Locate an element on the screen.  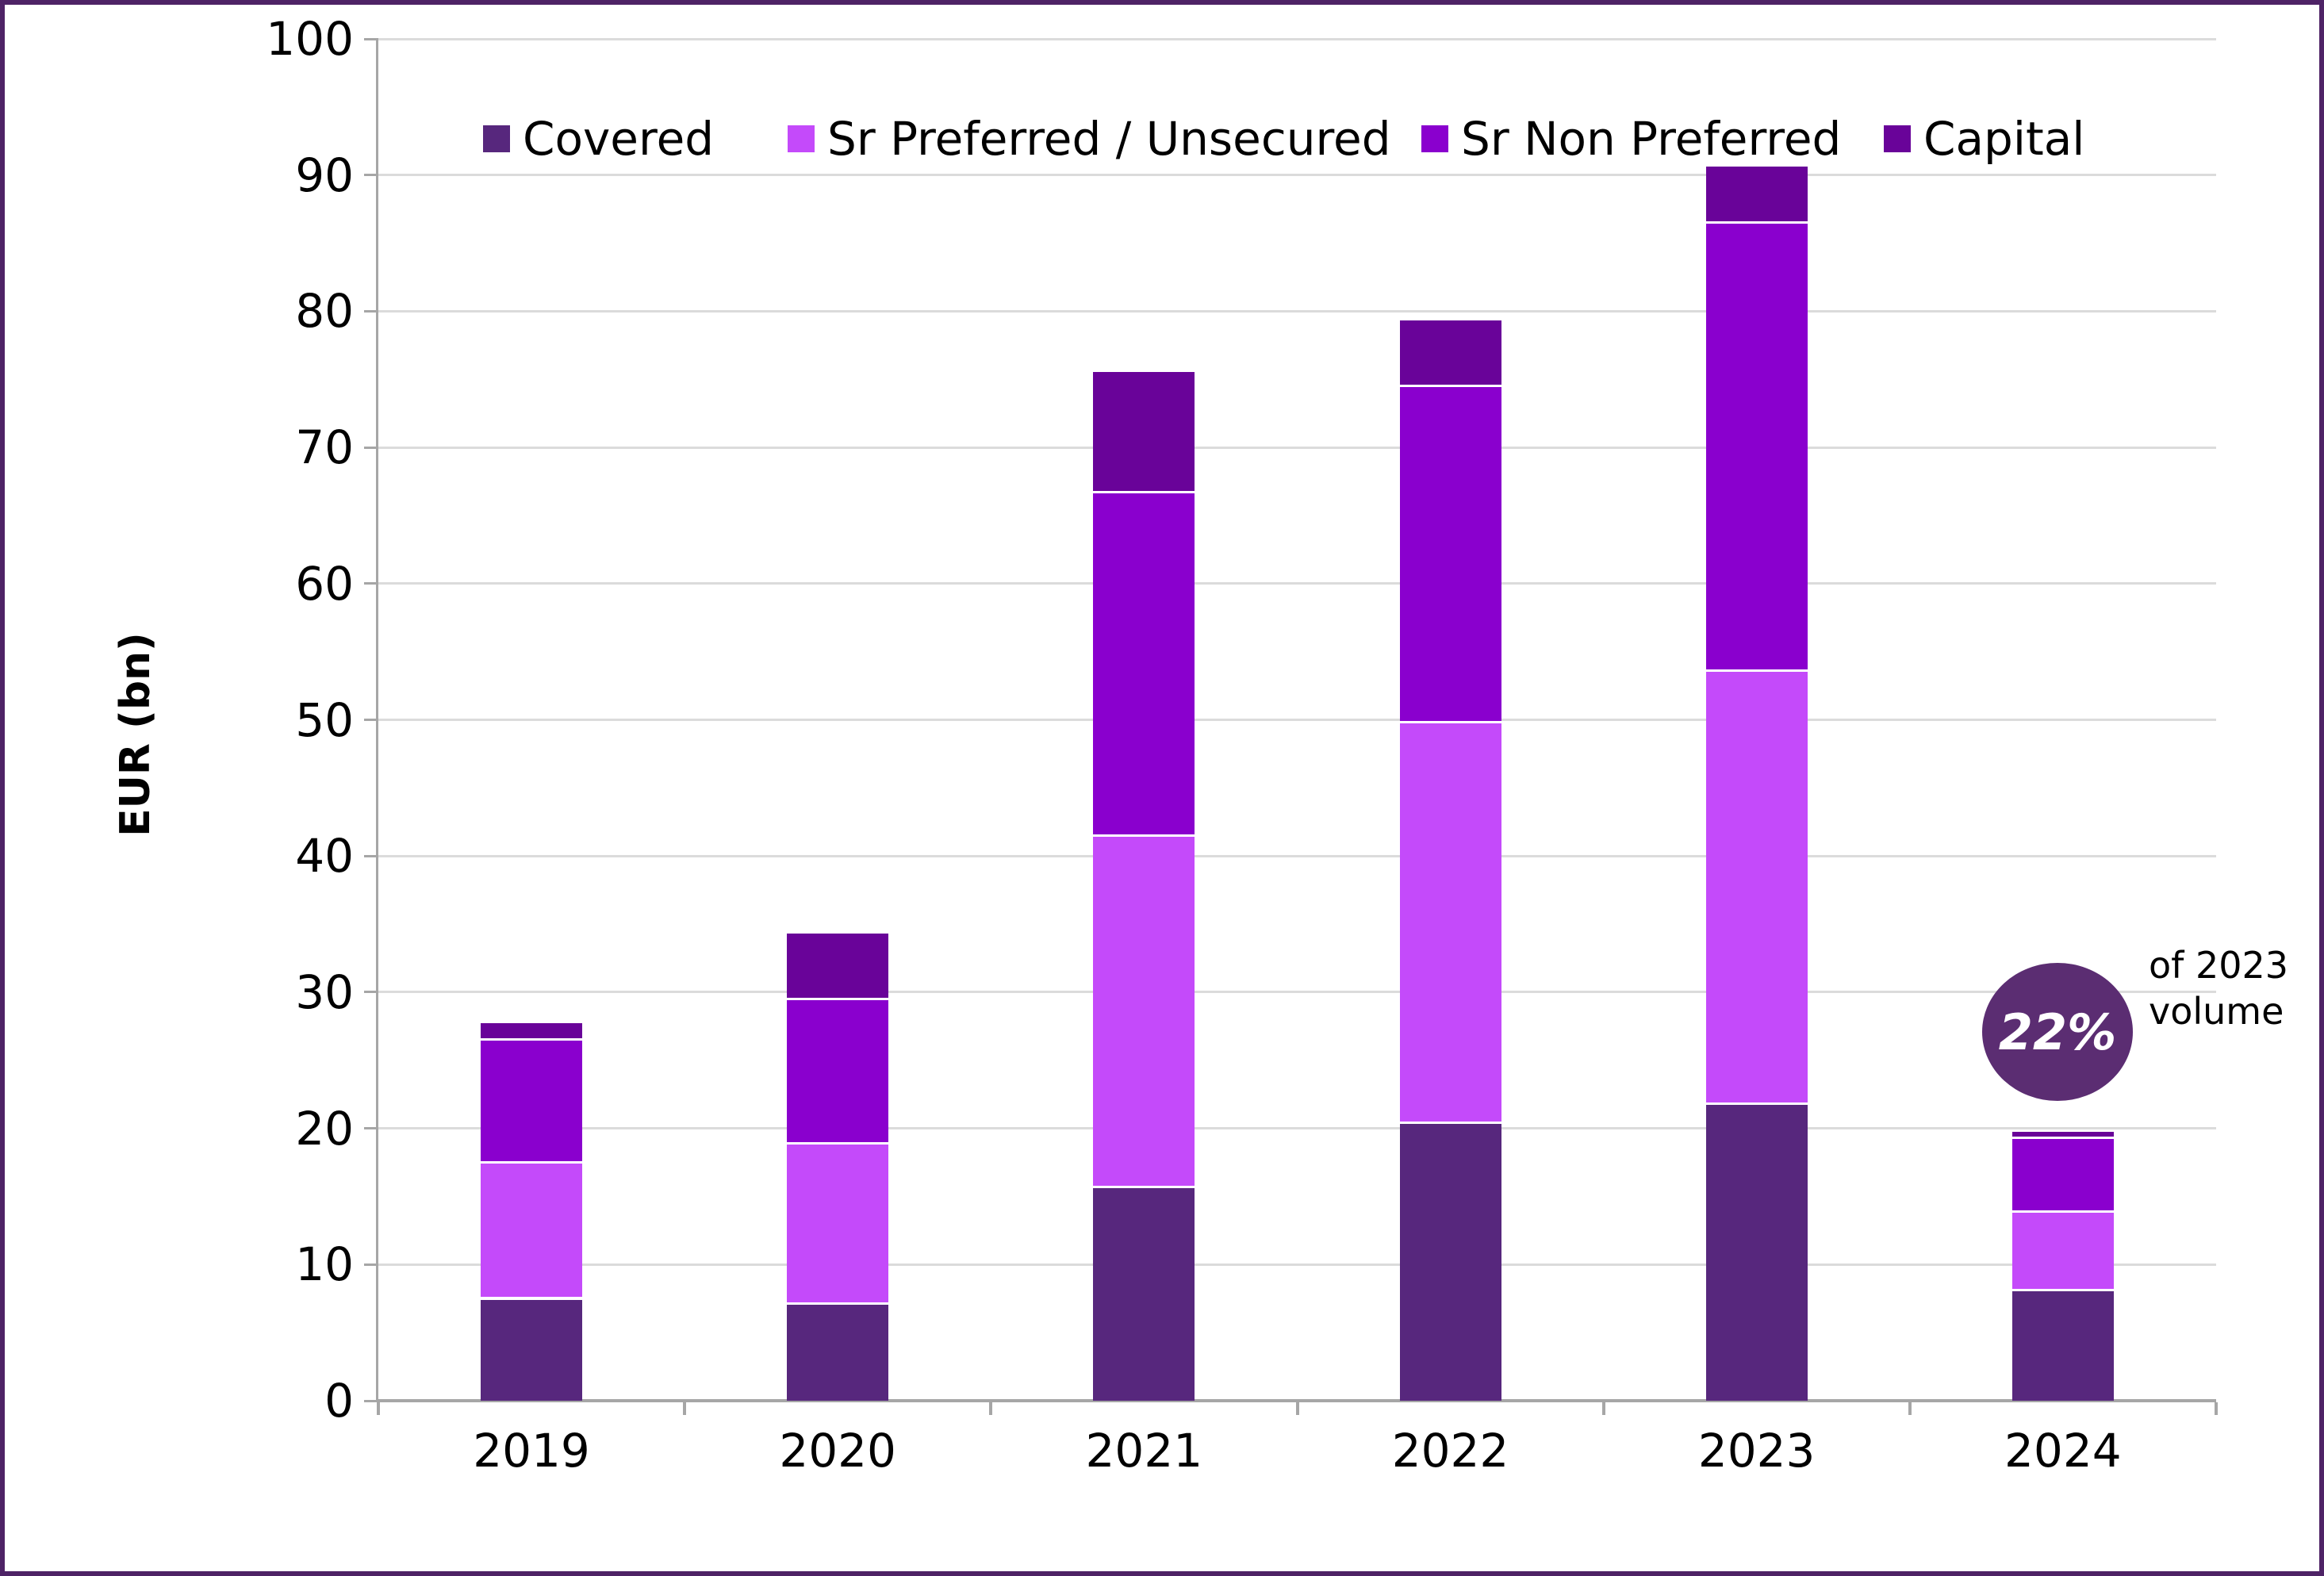
bar-segment-2024-covered is located at coordinates (2062, 1345).